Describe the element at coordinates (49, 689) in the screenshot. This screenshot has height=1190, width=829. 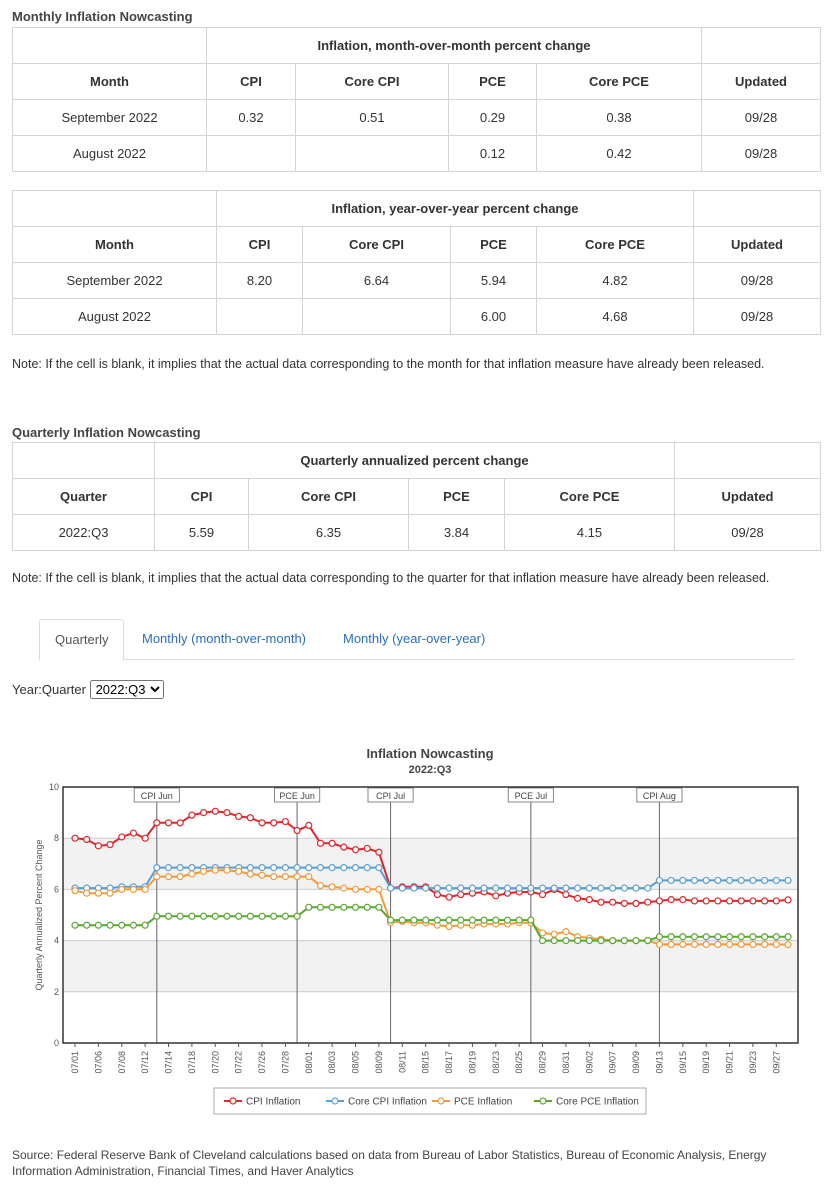
I see `quarter-selector-label: Year:Quarter` at that location.